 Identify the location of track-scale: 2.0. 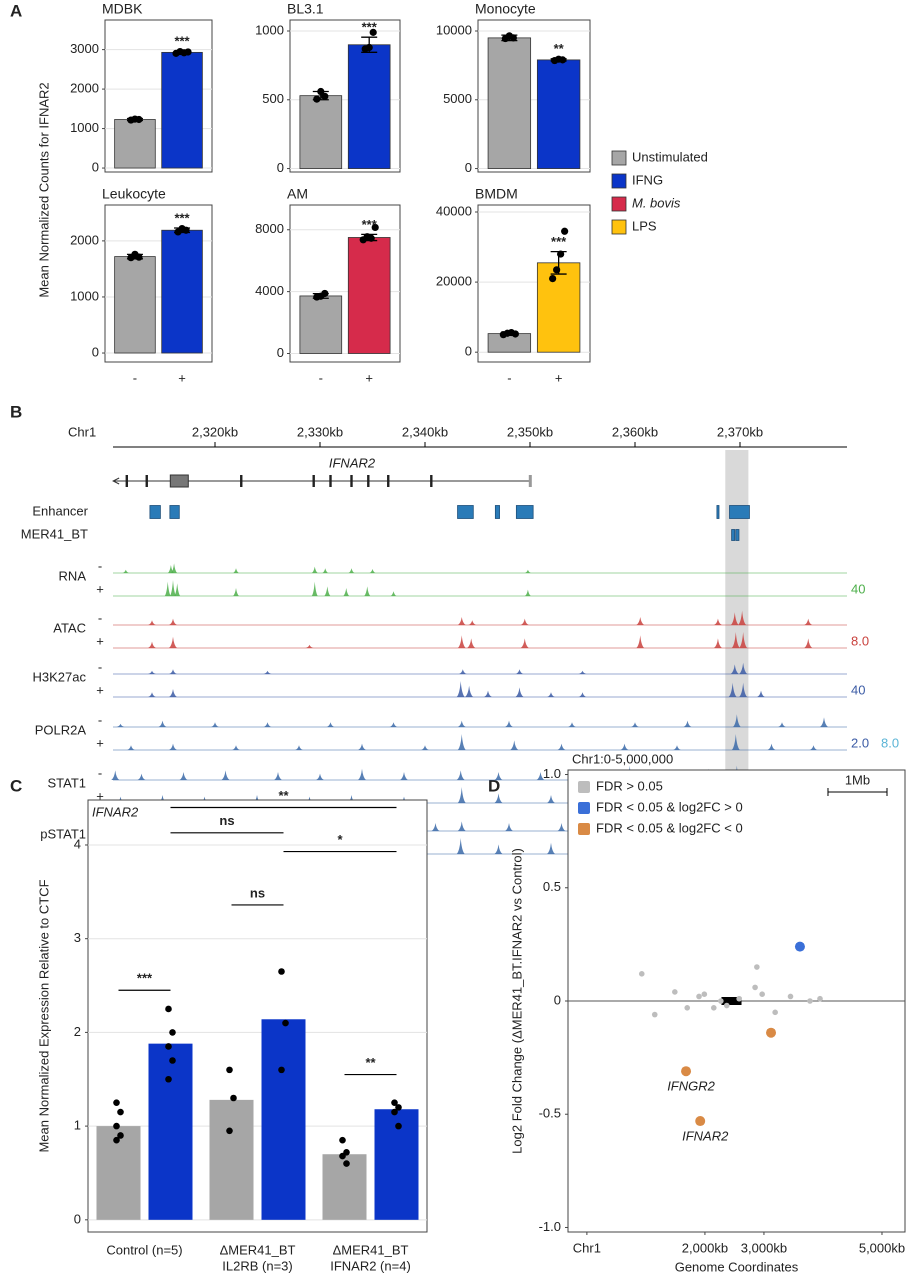
(860, 742).